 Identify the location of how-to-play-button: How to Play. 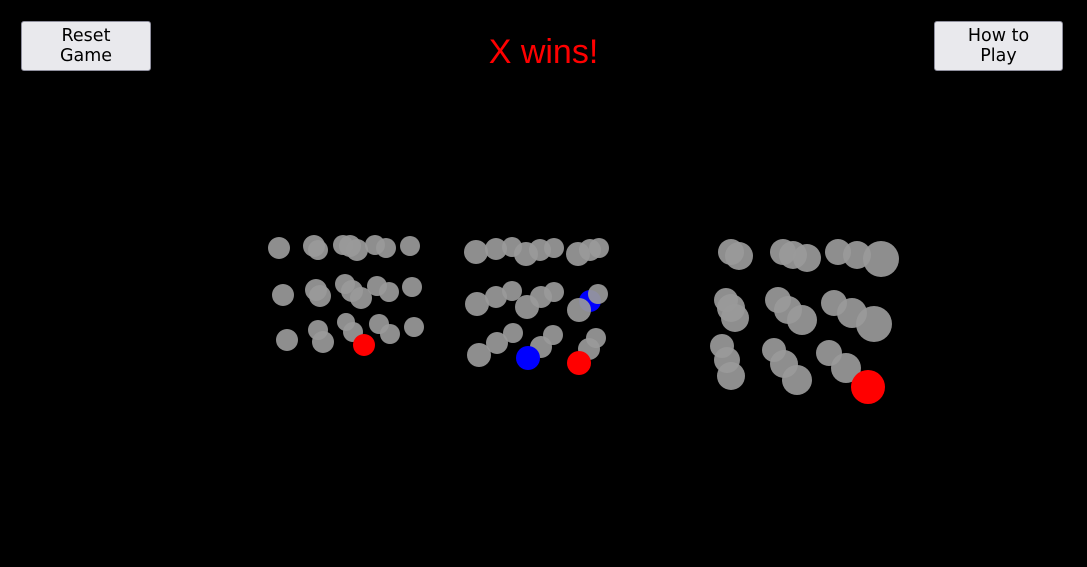
(998, 46).